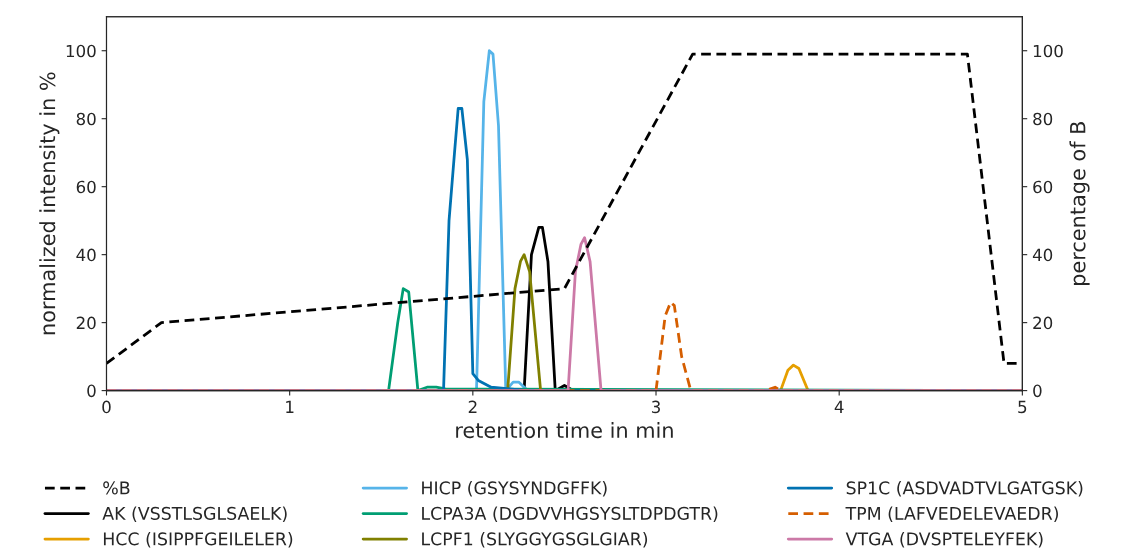 The width and height of the screenshot is (1121, 558). I want to click on x-tick-label: 0, so click(106, 407).